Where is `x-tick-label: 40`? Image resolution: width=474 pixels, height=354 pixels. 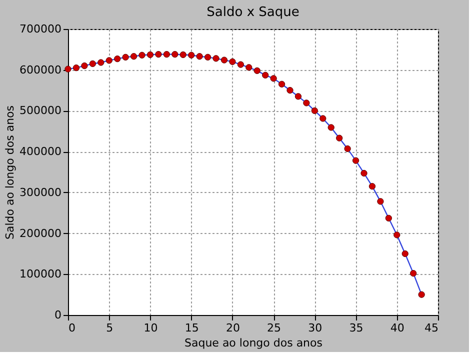 x-tick-label: 40 is located at coordinates (397, 328).